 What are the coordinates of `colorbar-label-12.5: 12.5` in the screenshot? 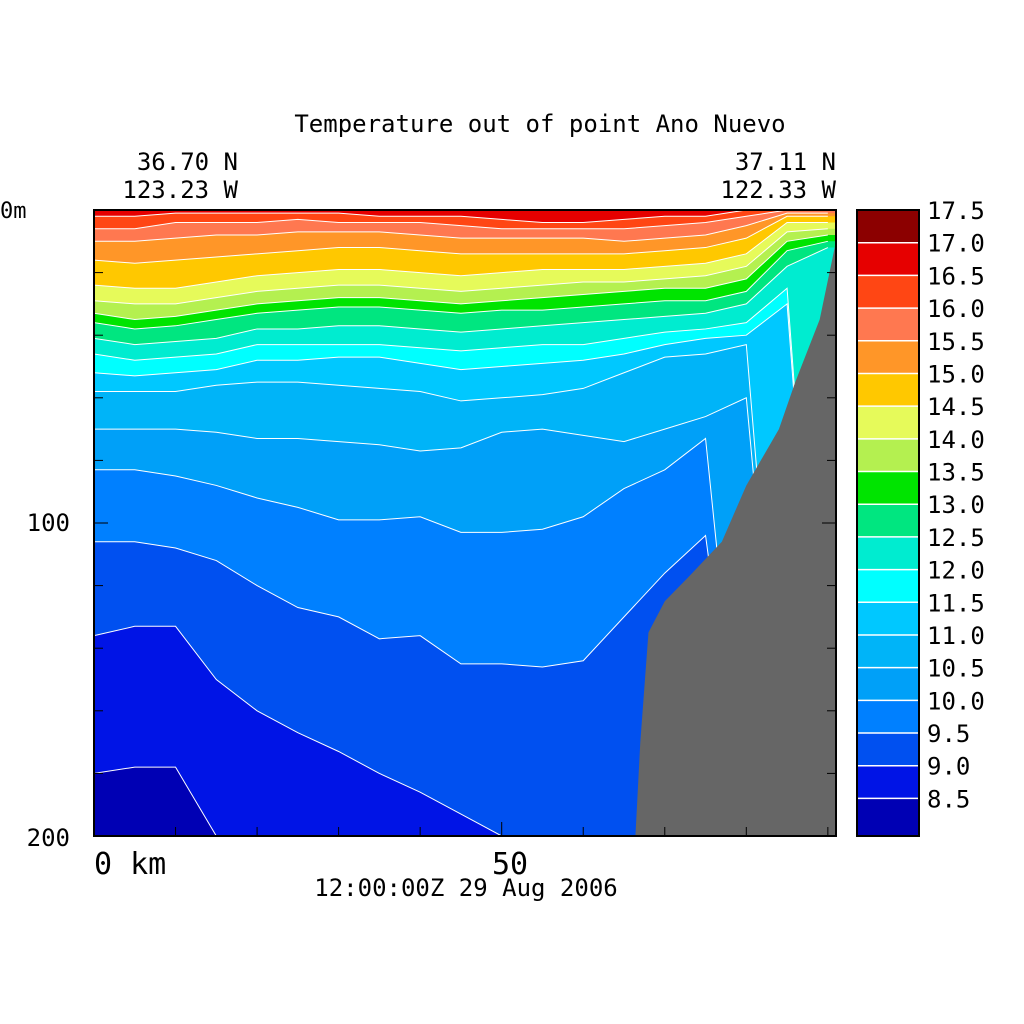 It's located at (956, 538).